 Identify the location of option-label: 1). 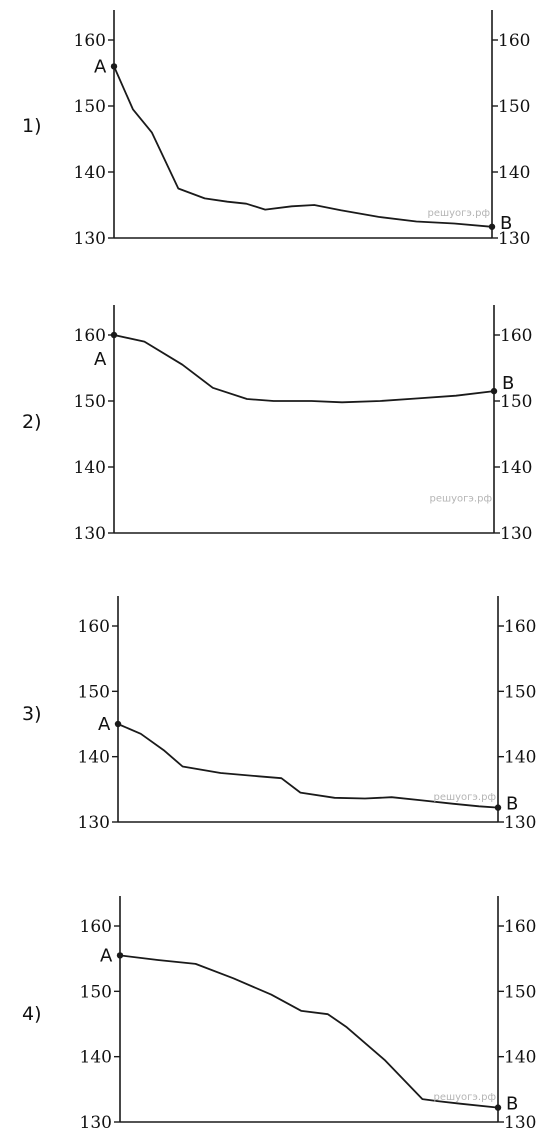
(32, 126).